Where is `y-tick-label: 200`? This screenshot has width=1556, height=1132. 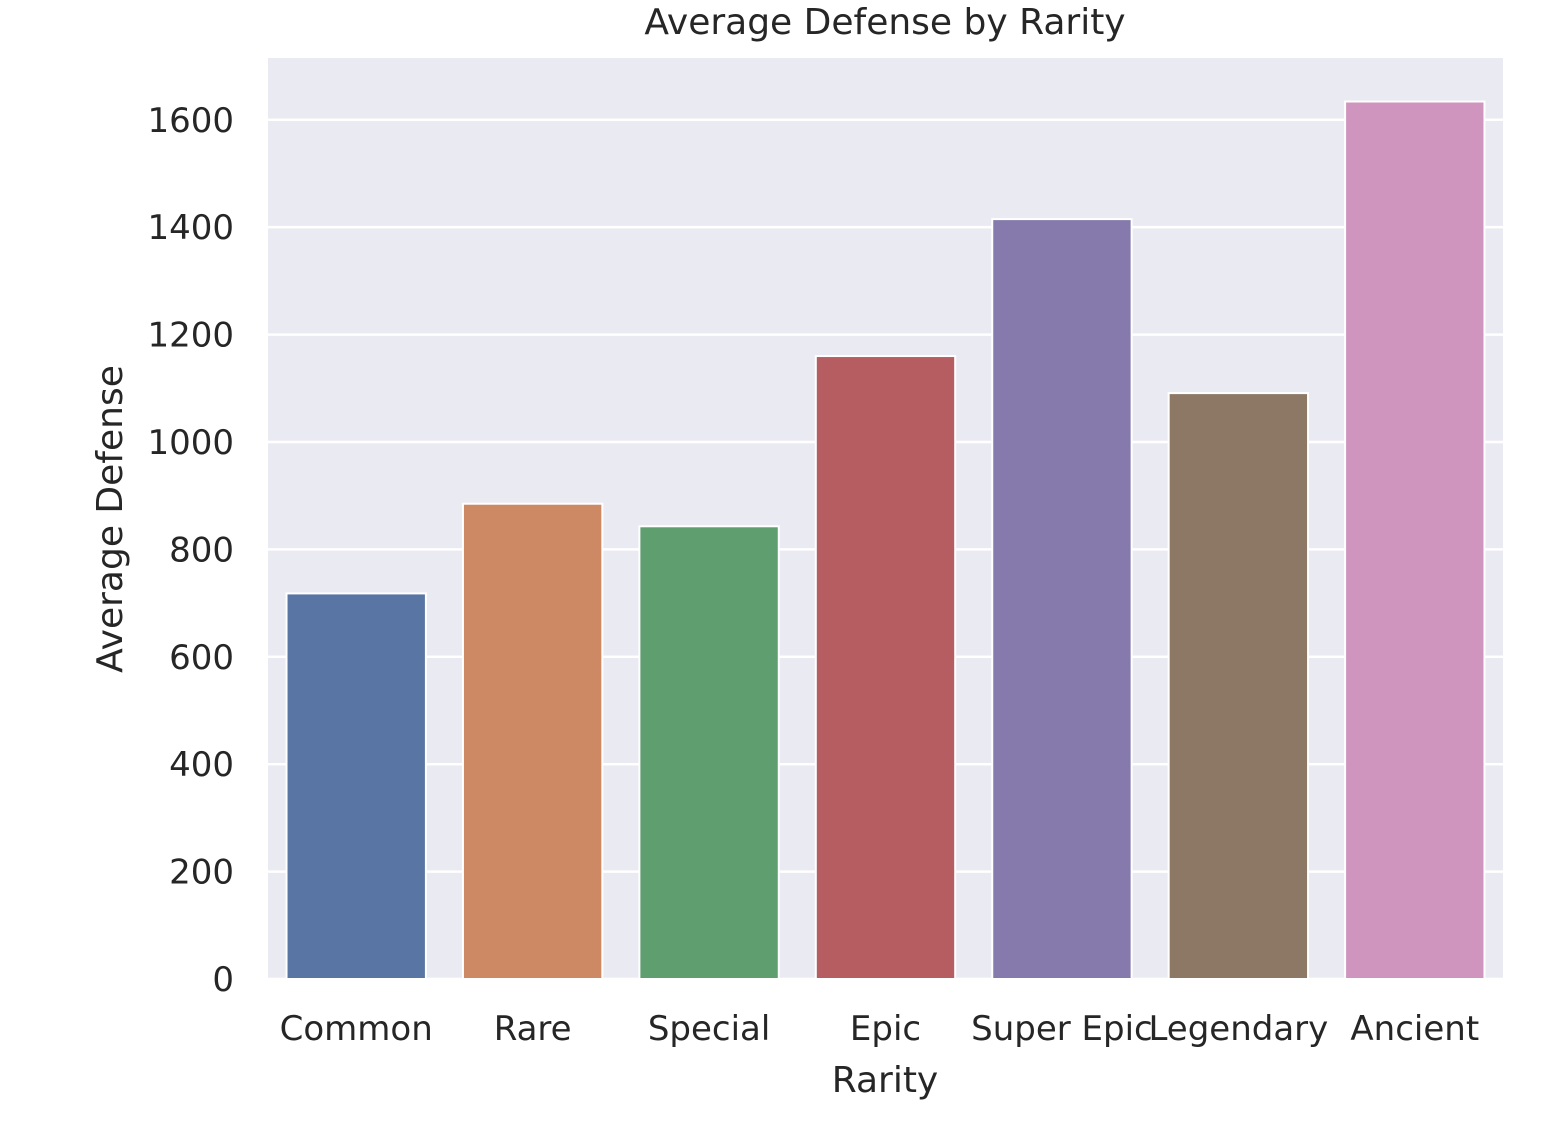
y-tick-label: 200 is located at coordinates (201, 873).